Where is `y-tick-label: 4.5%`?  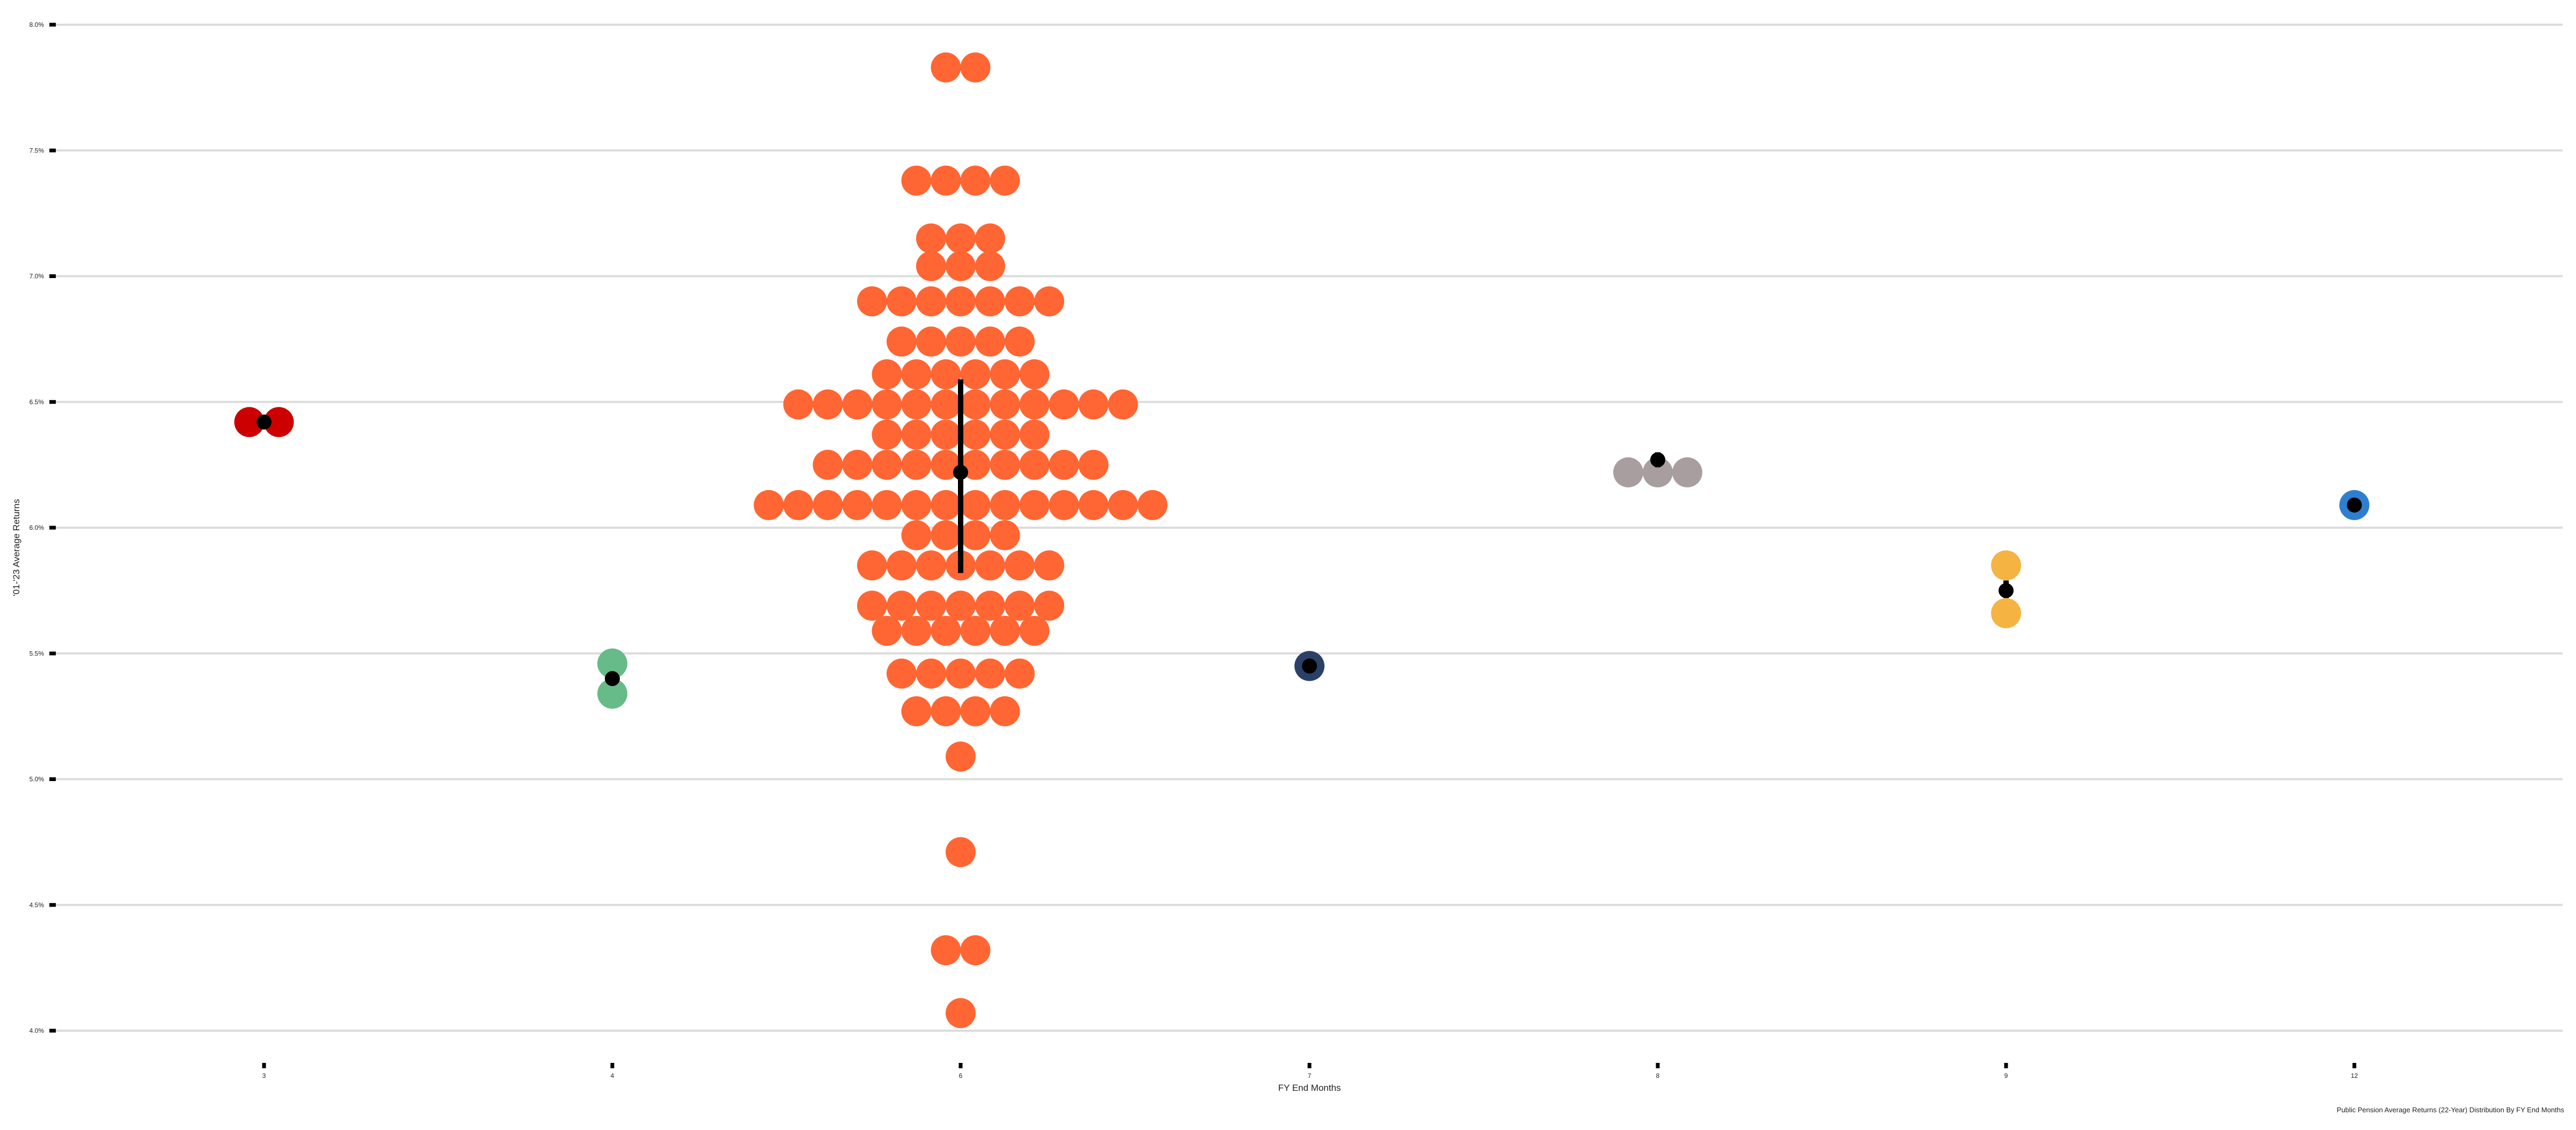
y-tick-label: 4.5% is located at coordinates (37, 905).